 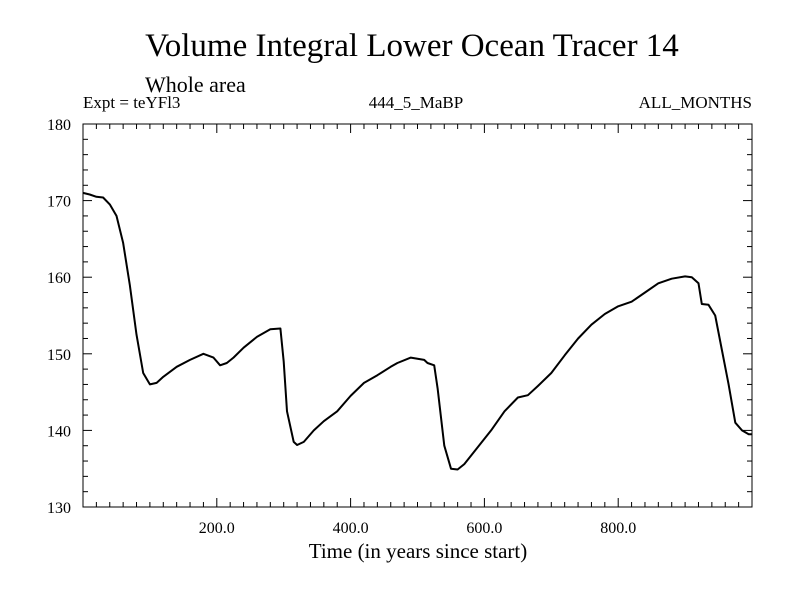 What do you see at coordinates (217, 528) in the screenshot?
I see `x-tick-label: 200.0` at bounding box center [217, 528].